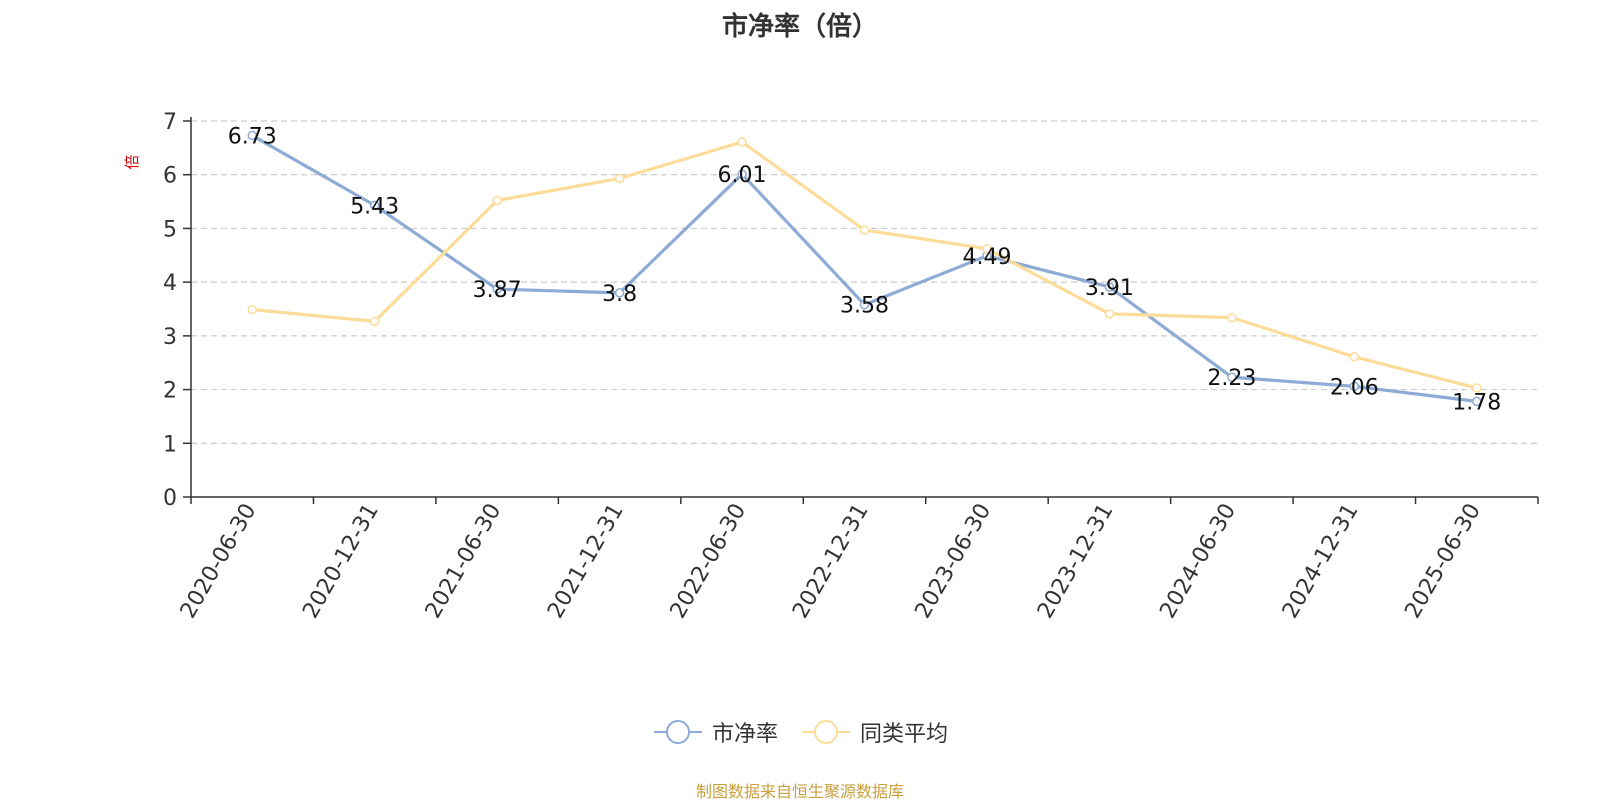 This screenshot has height=802, width=1600. What do you see at coordinates (1443, 561) in the screenshot?
I see `x-tick-label: 2025-06-30` at bounding box center [1443, 561].